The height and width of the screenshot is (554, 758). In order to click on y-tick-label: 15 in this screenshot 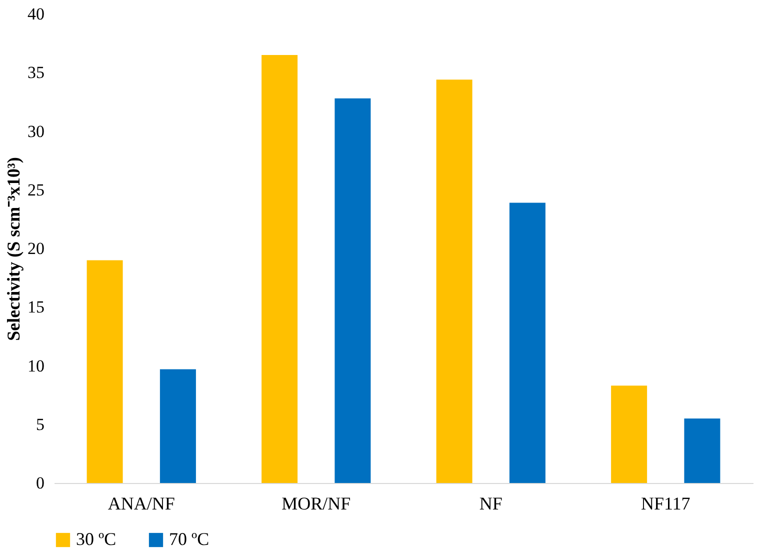, I will do `click(36, 307)`.